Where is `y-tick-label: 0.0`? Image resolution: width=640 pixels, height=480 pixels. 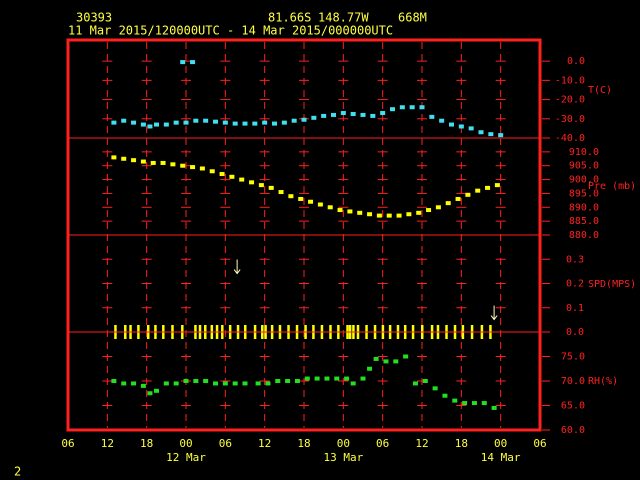 y-tick-label: 0.0 is located at coordinates (576, 61).